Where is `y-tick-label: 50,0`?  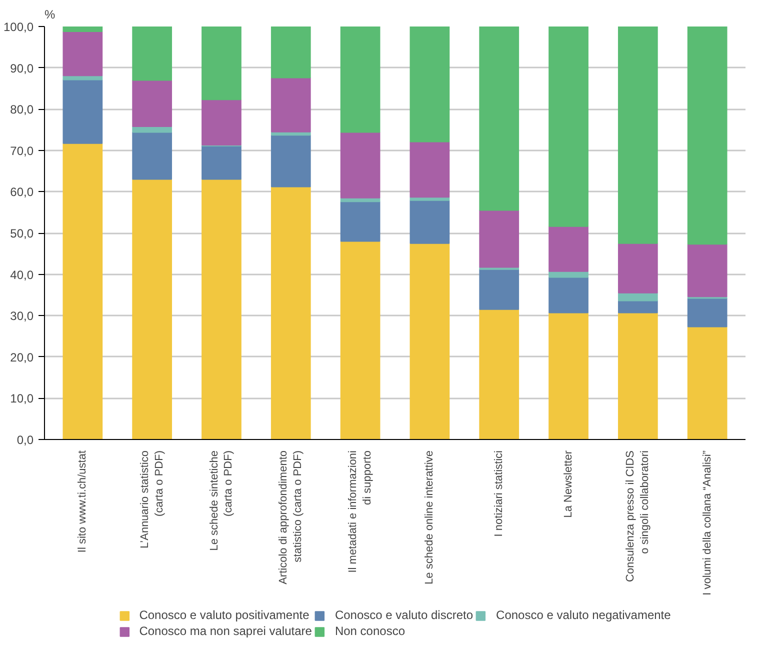 y-tick-label: 50,0 is located at coordinates (22, 233).